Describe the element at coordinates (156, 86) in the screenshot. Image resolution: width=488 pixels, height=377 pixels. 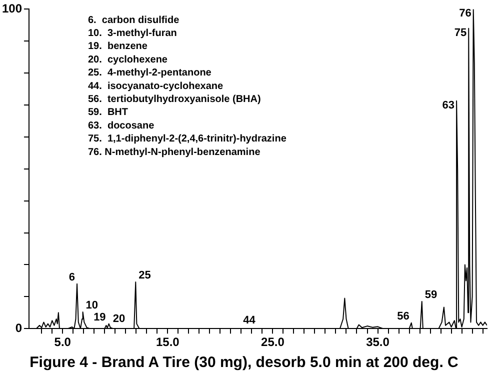
I see `annotation: 44. isocyanato-cyclohexane` at that location.